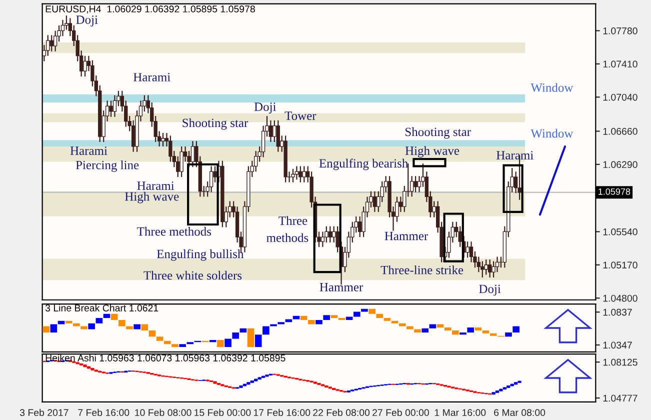  I want to click on y-tick-label: 1.0347, so click(617, 345).